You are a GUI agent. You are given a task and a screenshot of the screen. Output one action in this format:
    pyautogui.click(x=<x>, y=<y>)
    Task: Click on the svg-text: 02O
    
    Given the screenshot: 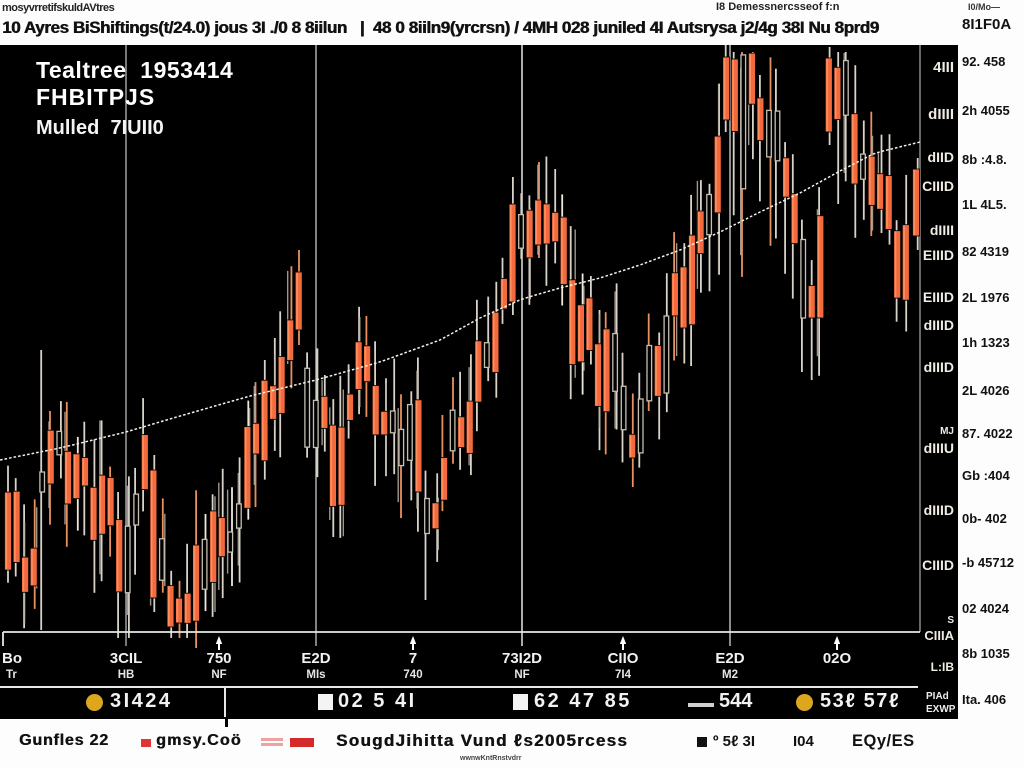 What is the action you would take?
    pyautogui.click(x=837, y=658)
    